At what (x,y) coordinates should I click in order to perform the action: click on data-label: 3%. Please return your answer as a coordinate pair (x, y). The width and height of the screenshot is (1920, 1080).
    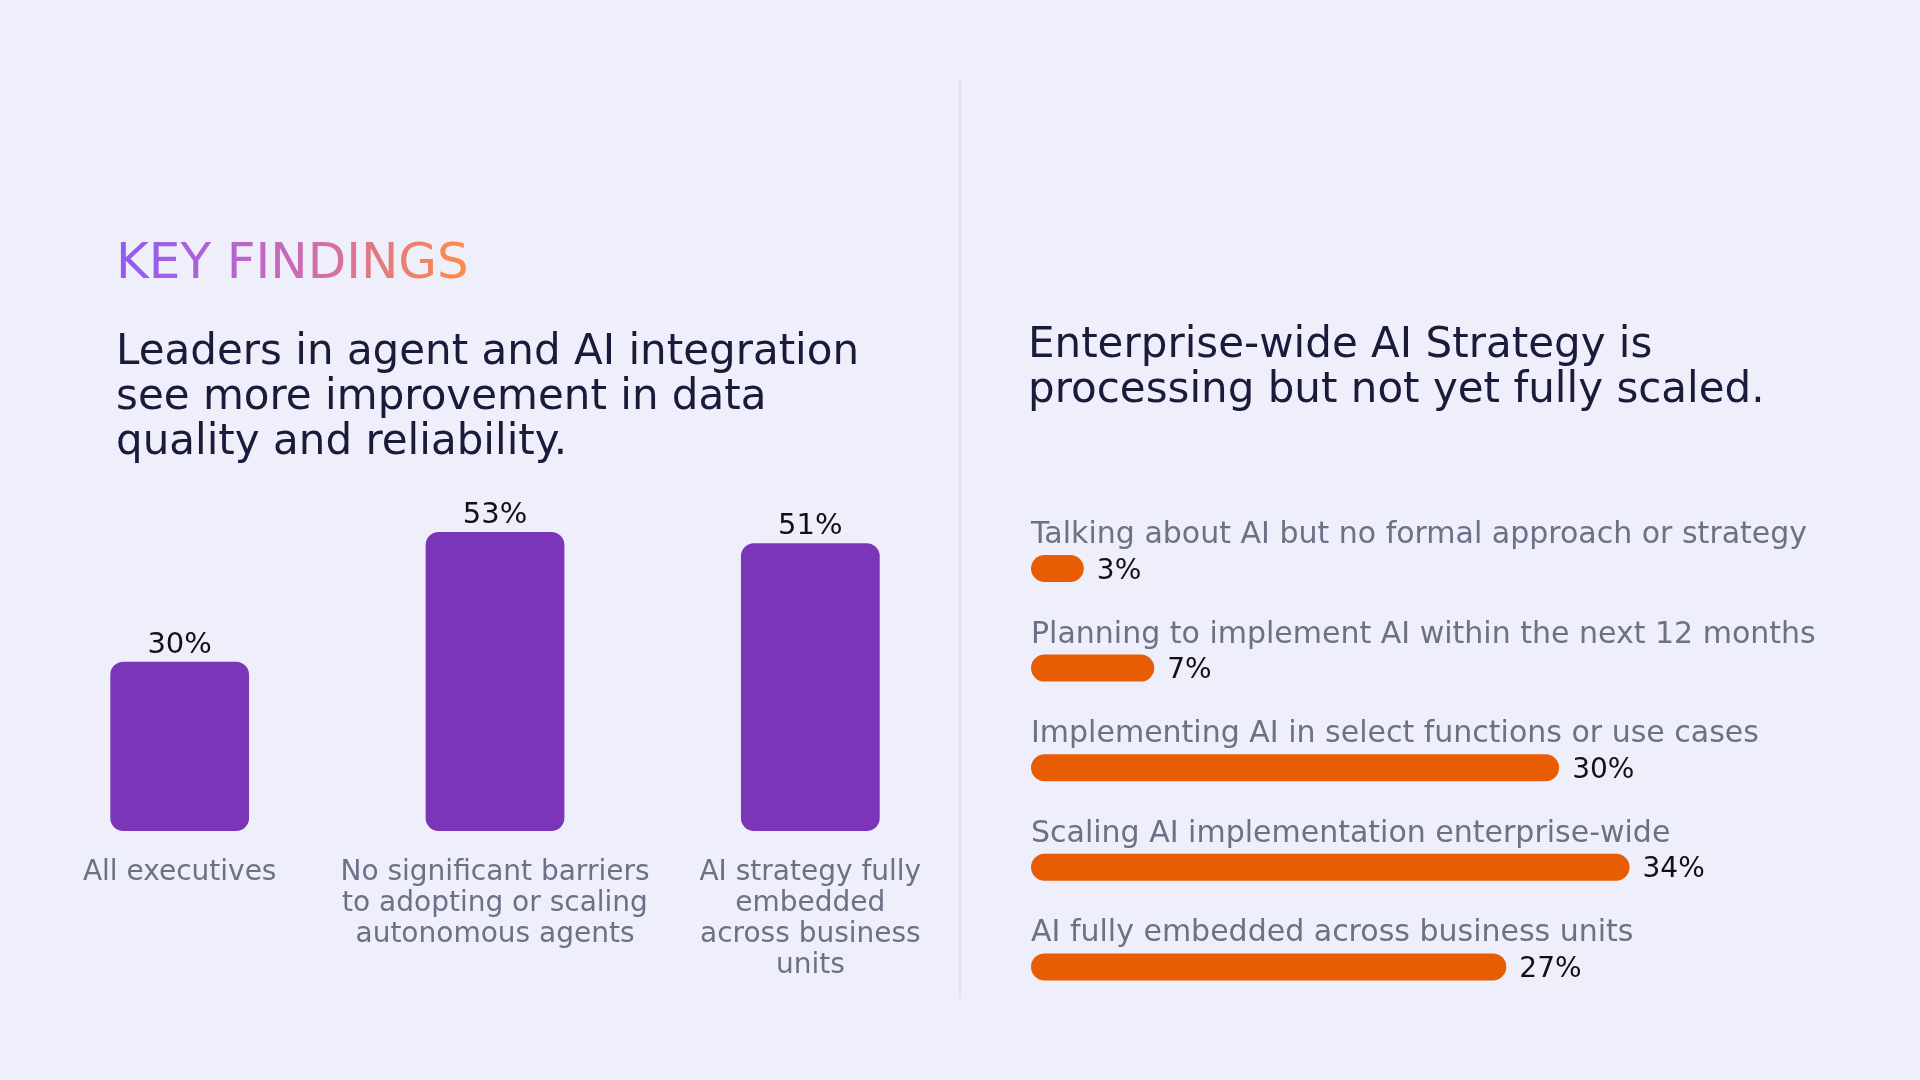
    Looking at the image, I should click on (1119, 569).